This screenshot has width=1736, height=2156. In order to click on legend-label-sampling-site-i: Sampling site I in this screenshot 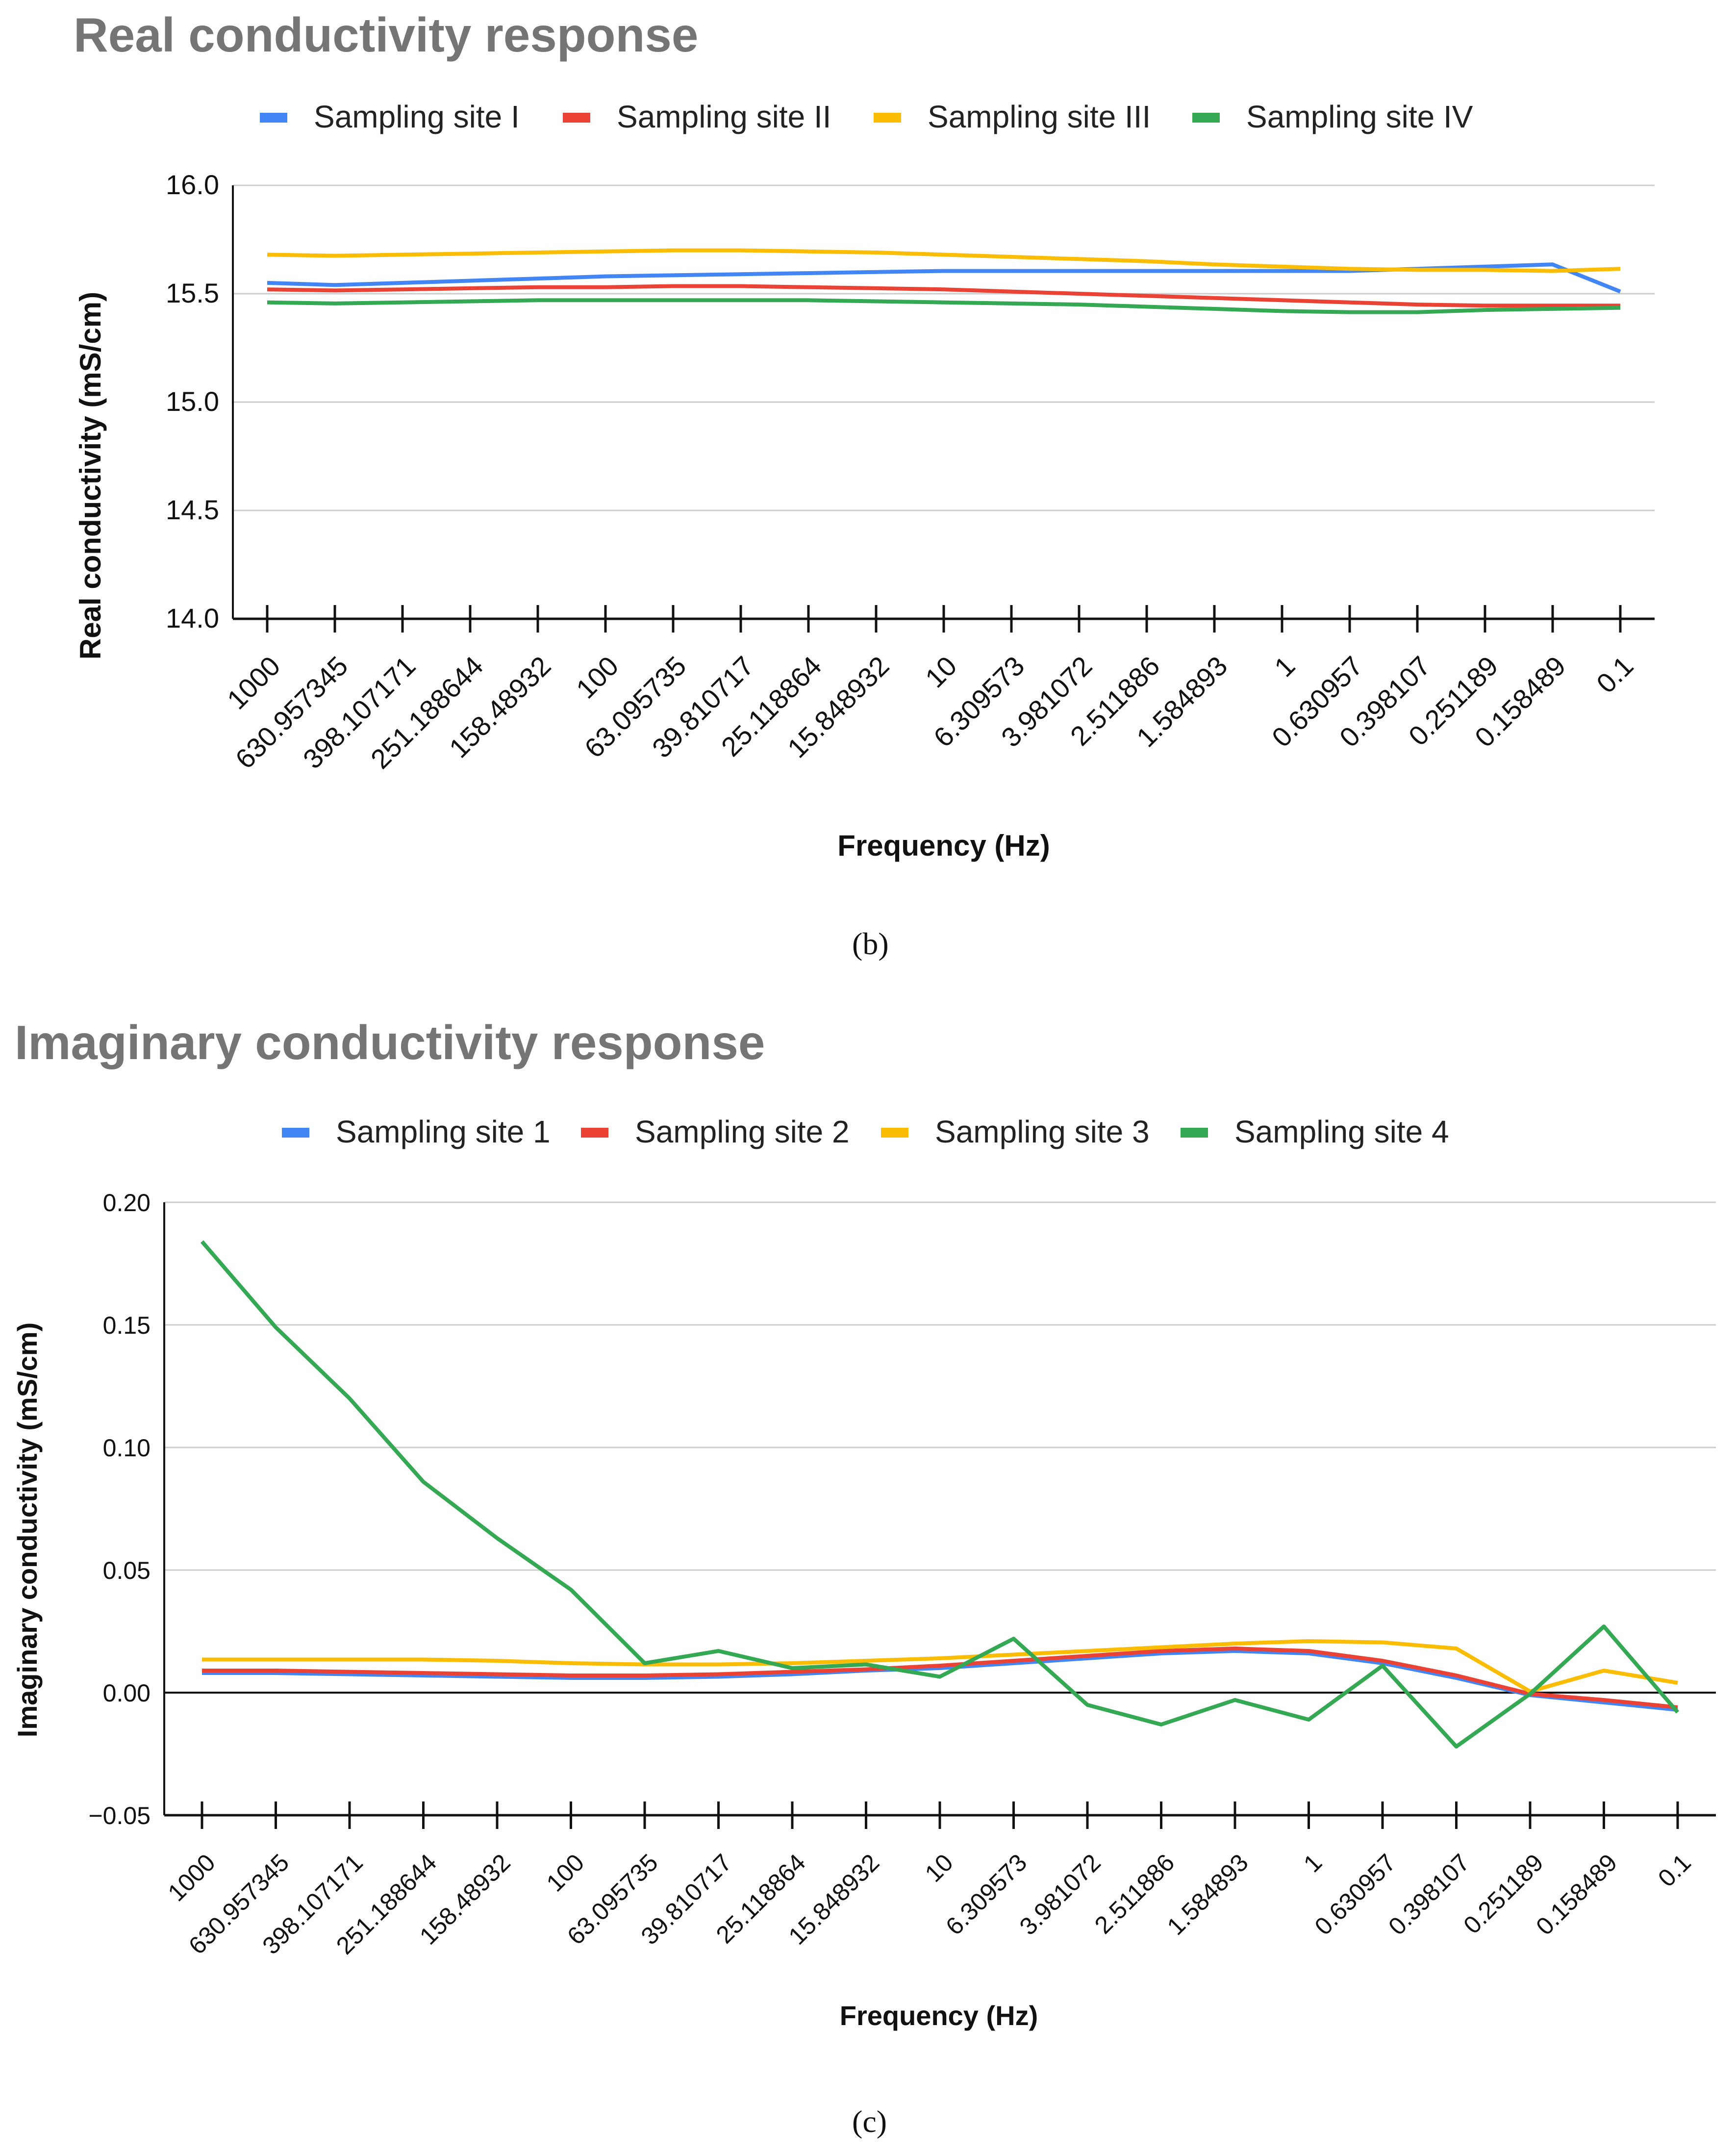, I will do `click(417, 117)`.